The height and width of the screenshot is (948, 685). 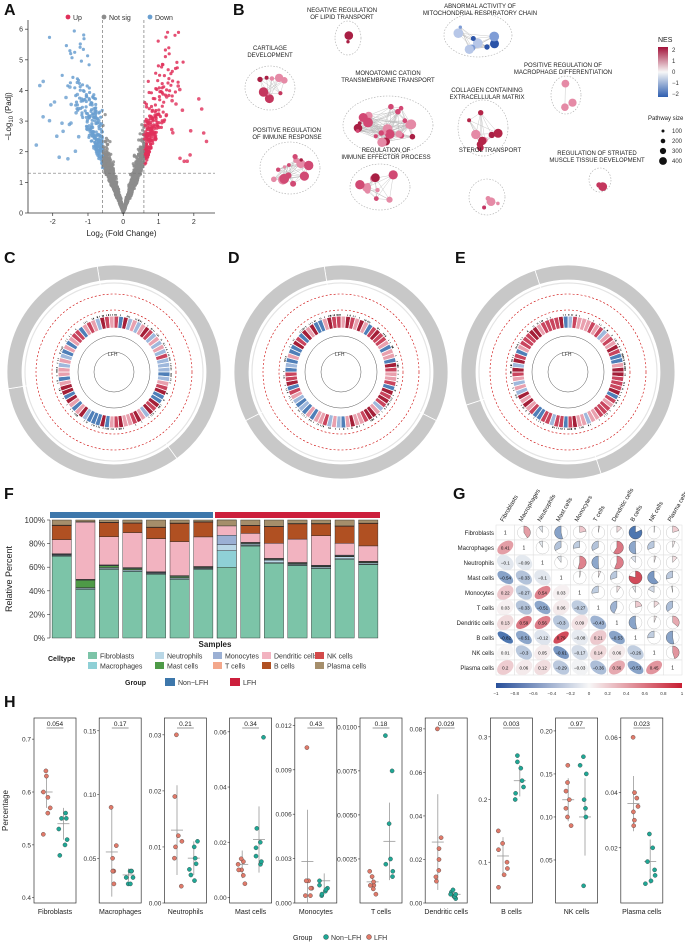 What do you see at coordinates (657, 512) in the screenshot?
I see `col-label: NK cells` at bounding box center [657, 512].